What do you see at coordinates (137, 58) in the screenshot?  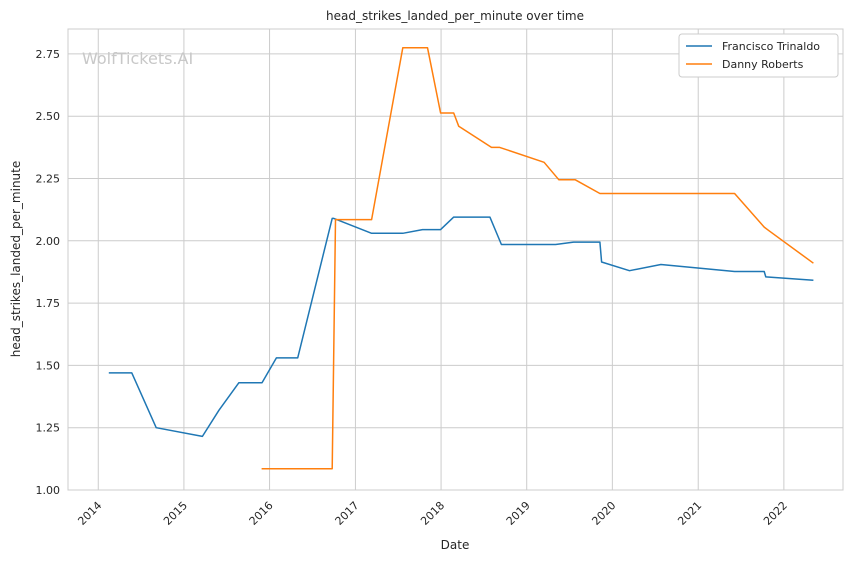 I see `watermark: WolfTickets.AI` at bounding box center [137, 58].